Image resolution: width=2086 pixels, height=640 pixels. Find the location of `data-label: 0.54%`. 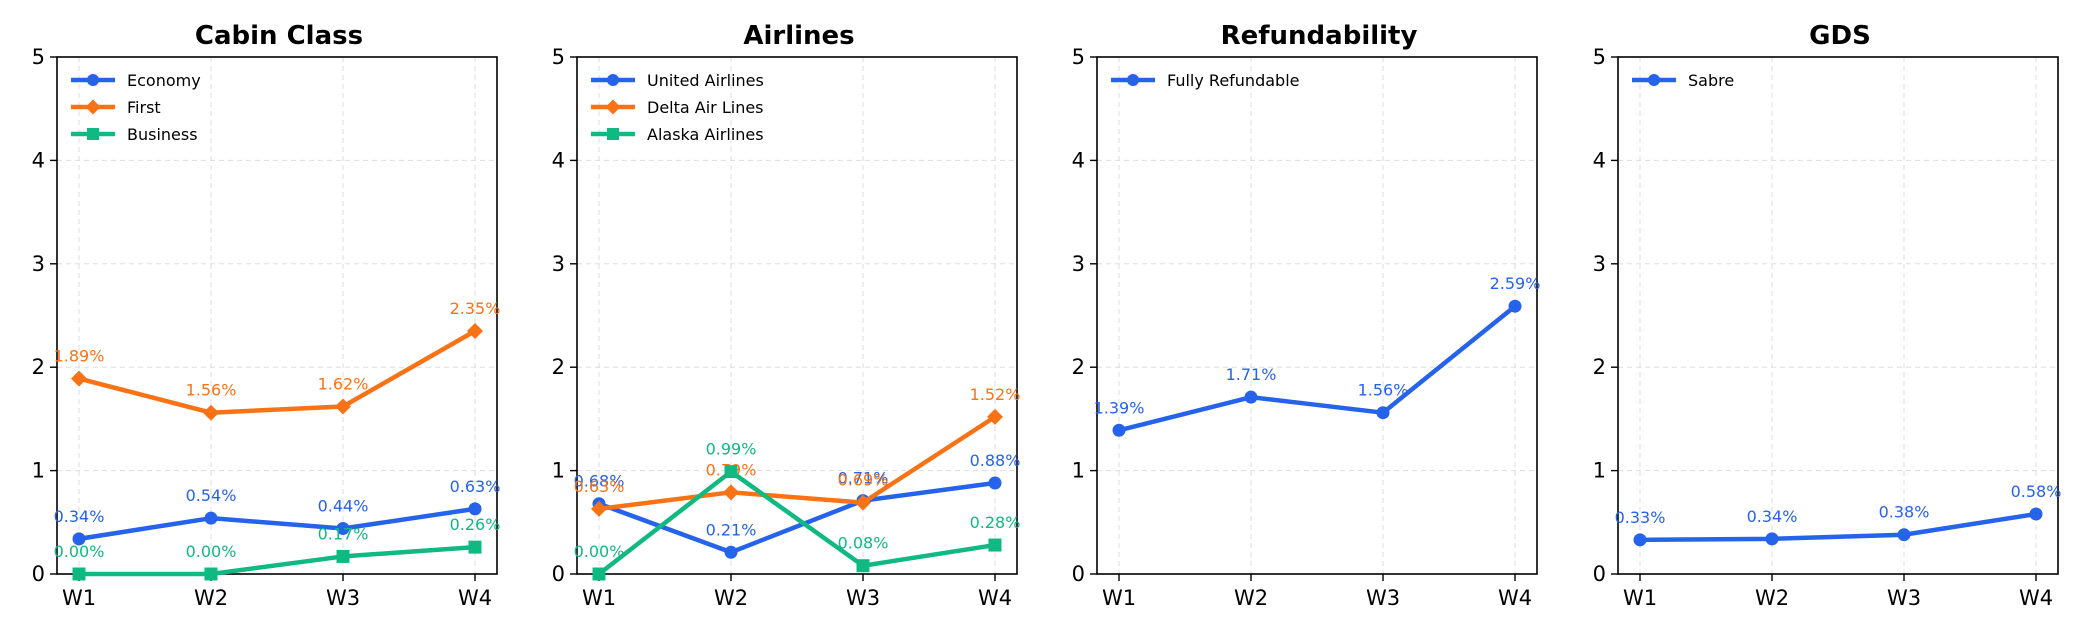

data-label: 0.54% is located at coordinates (211, 495).